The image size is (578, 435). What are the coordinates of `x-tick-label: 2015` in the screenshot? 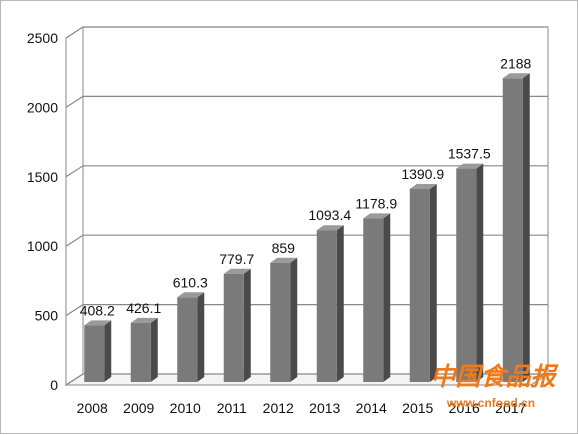 It's located at (417, 408).